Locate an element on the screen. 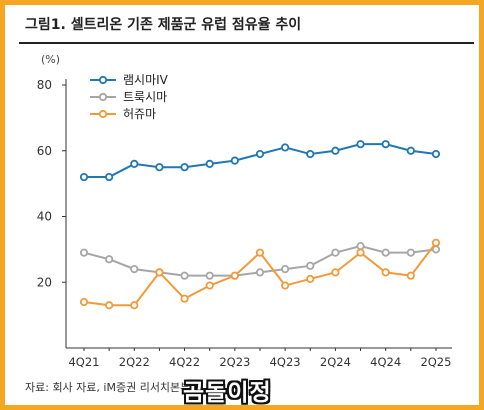 Image resolution: width=484 pixels, height=410 pixels. title-rule is located at coordinates (246, 43).